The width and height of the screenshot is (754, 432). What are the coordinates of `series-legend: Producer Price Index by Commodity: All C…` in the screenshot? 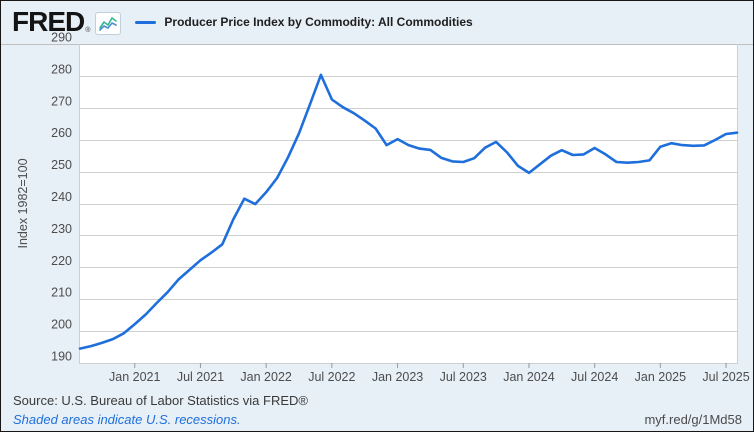 It's located at (304, 22).